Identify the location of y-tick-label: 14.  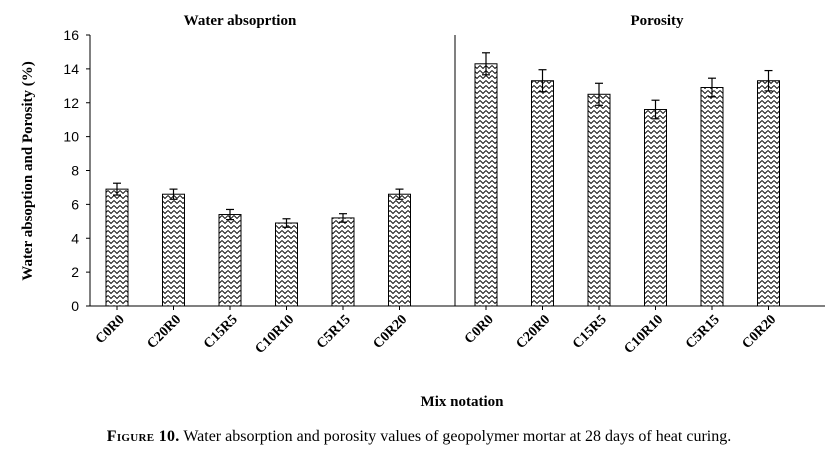
(71, 69).